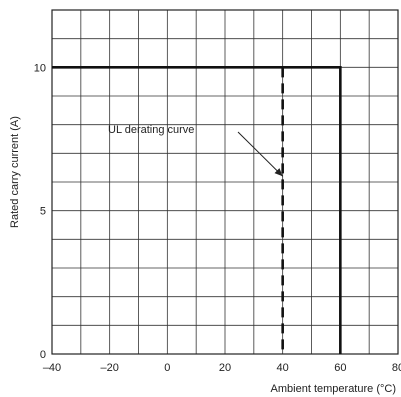 This screenshot has width=401, height=397. What do you see at coordinates (15, 172) in the screenshot?
I see `y-axis-label: Rated carry current (A)` at bounding box center [15, 172].